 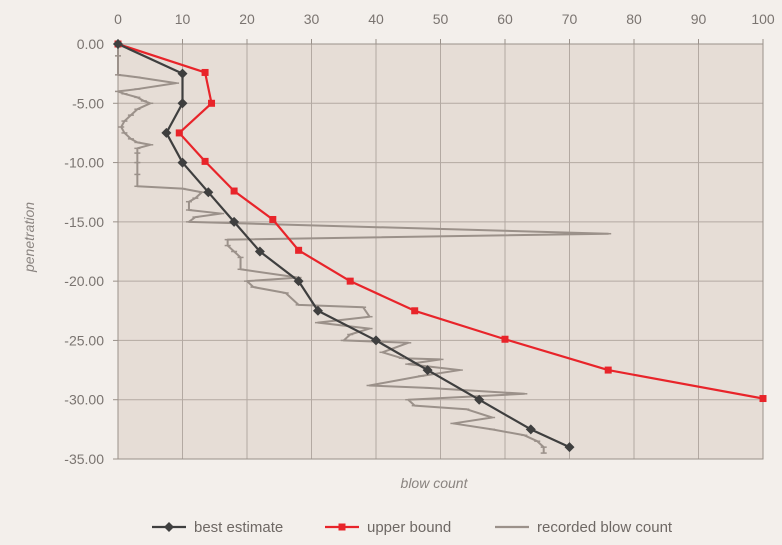 What do you see at coordinates (312, 19) in the screenshot?
I see `x-tick-label: 30` at bounding box center [312, 19].